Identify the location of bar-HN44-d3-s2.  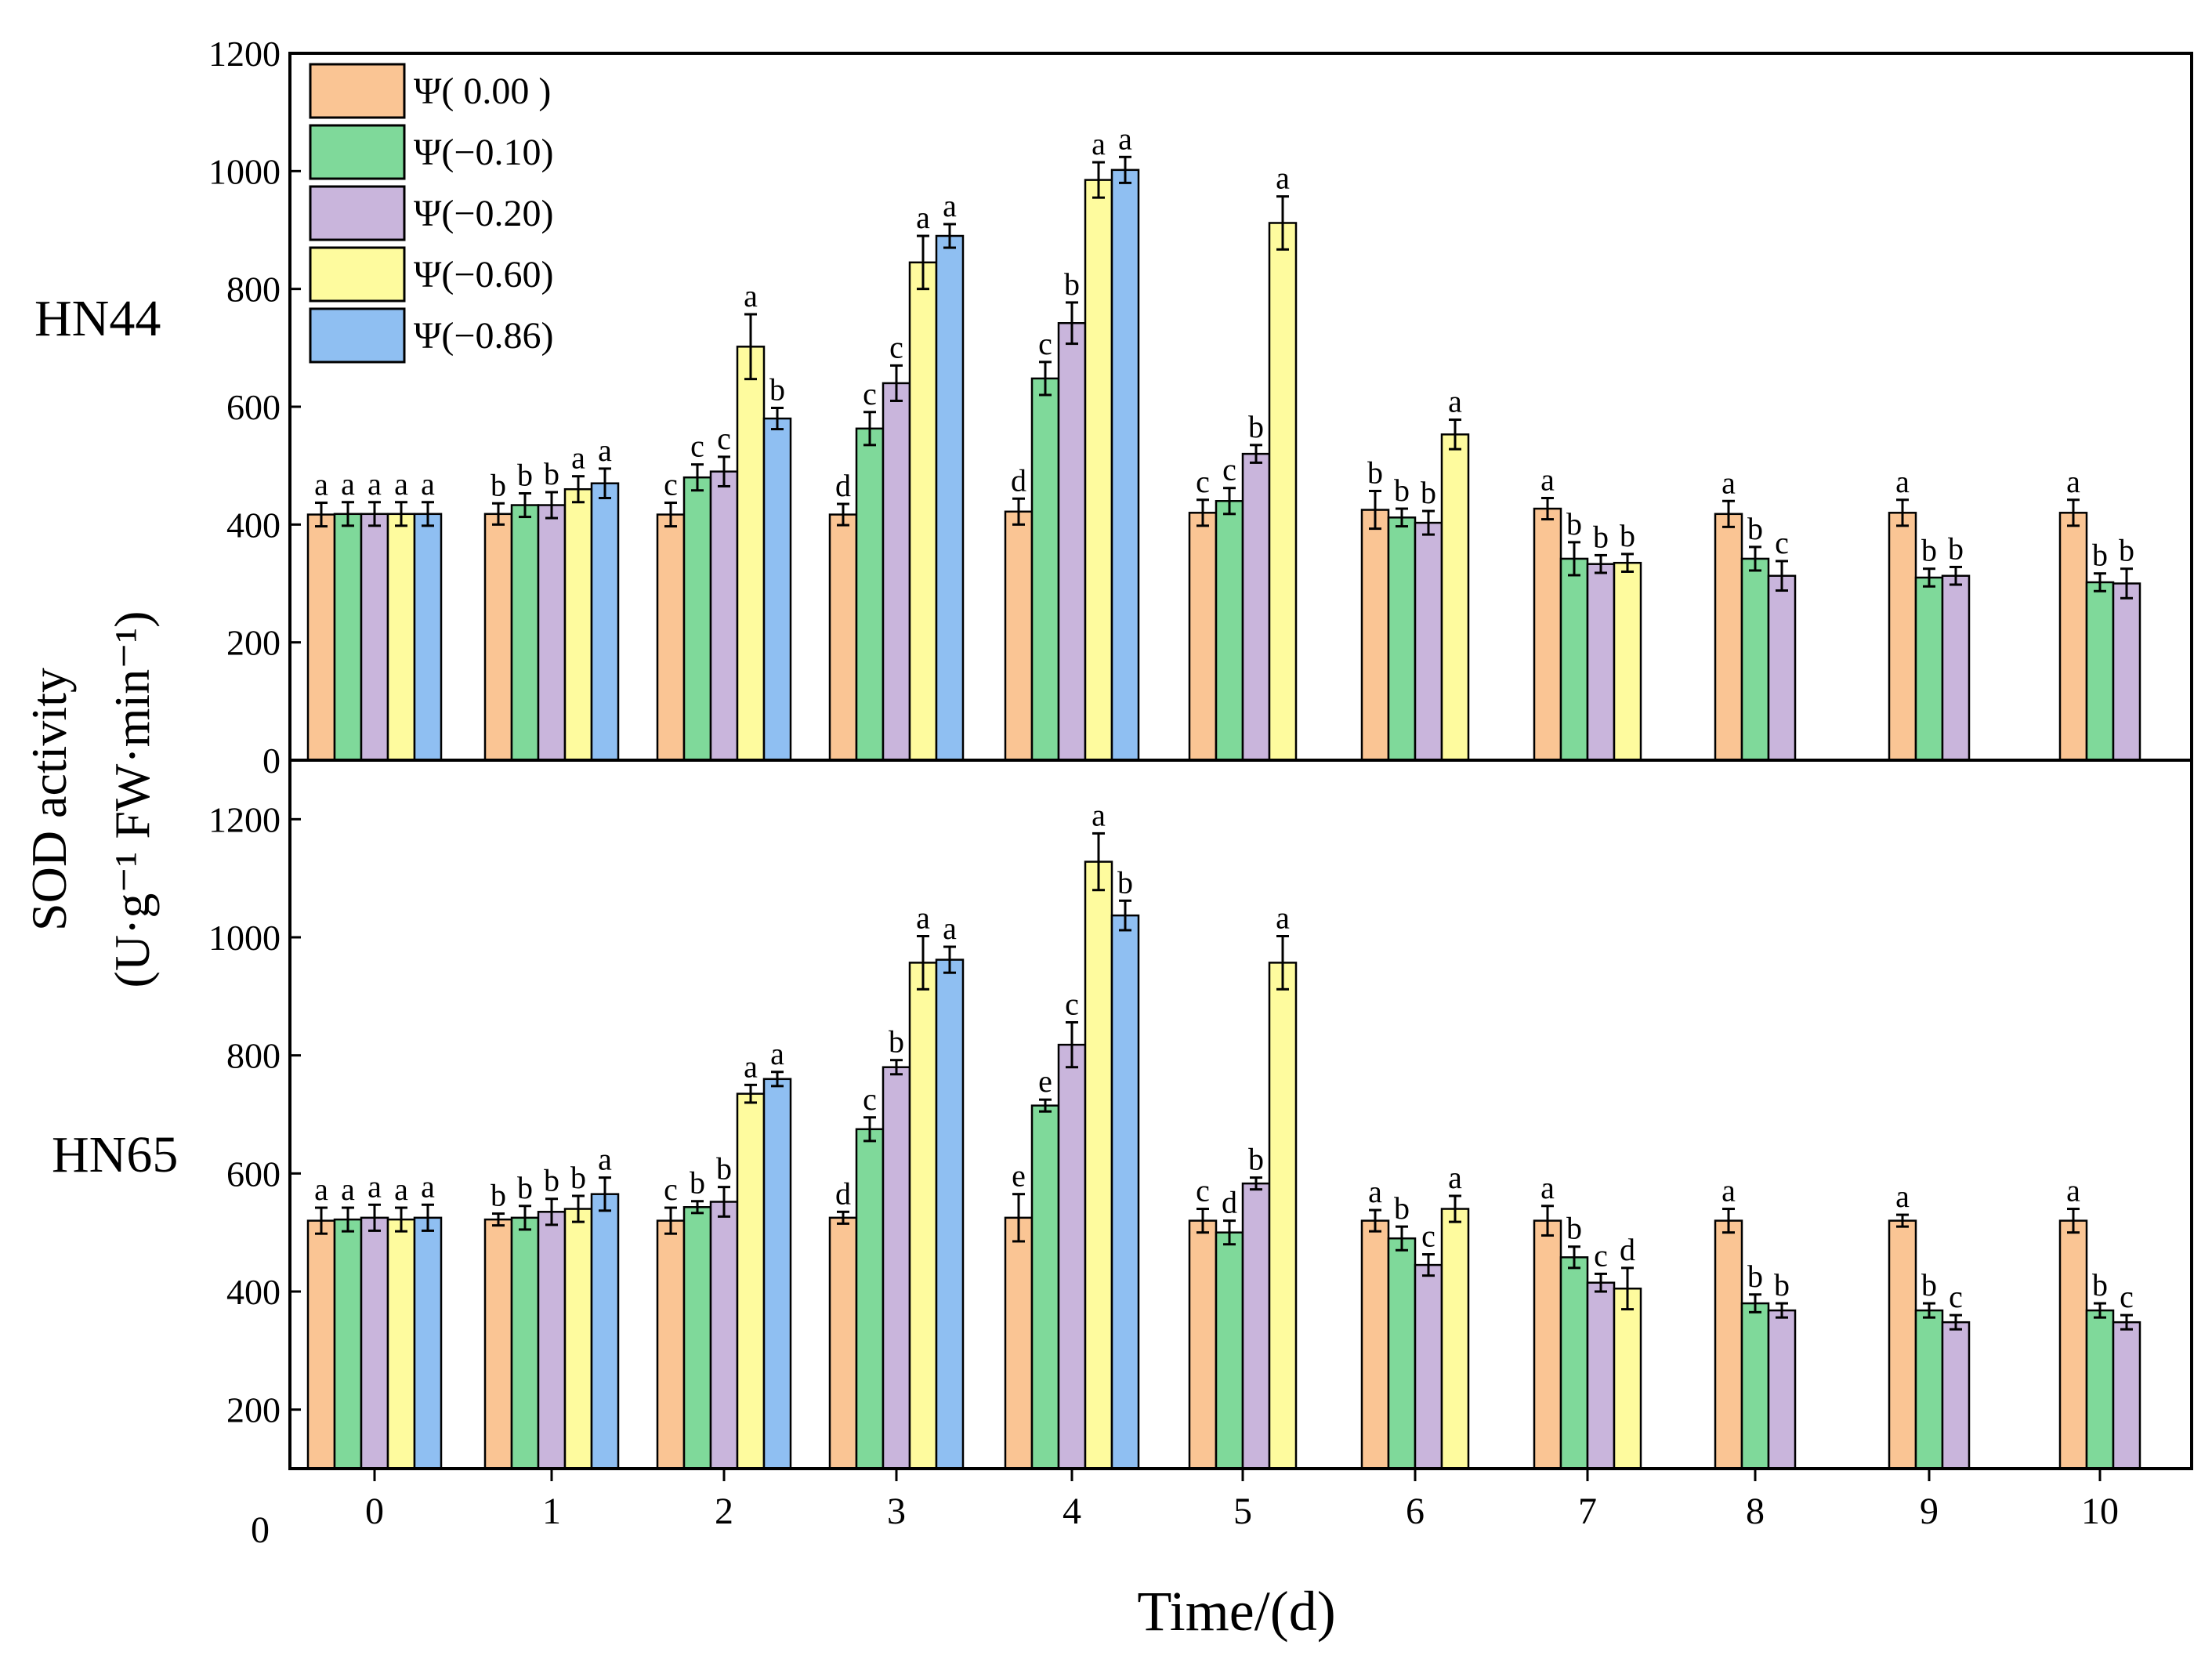
(896, 572).